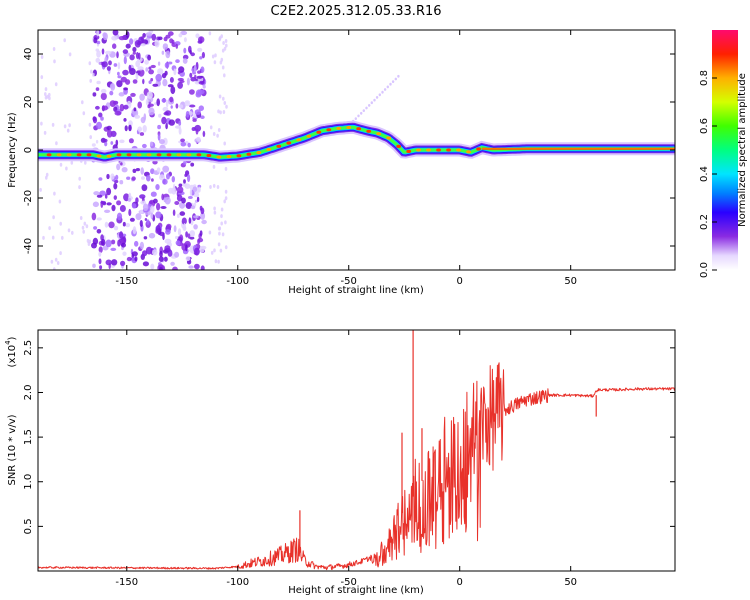  What do you see at coordinates (704, 174) in the screenshot?
I see `colorbar-tick-label: 0.4` at bounding box center [704, 174].